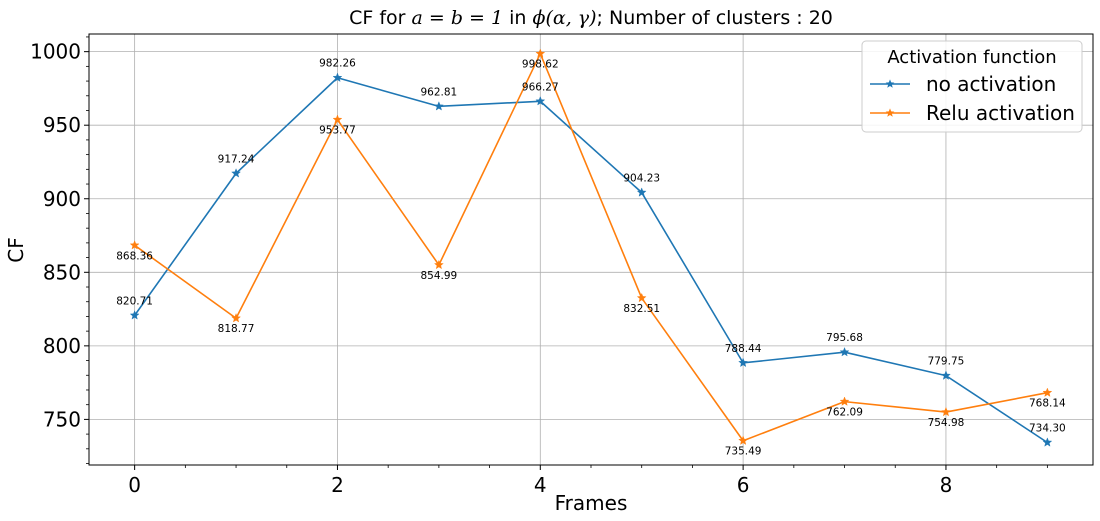 The height and width of the screenshot is (521, 1100). I want to click on data-label: 998.62, so click(540, 65).